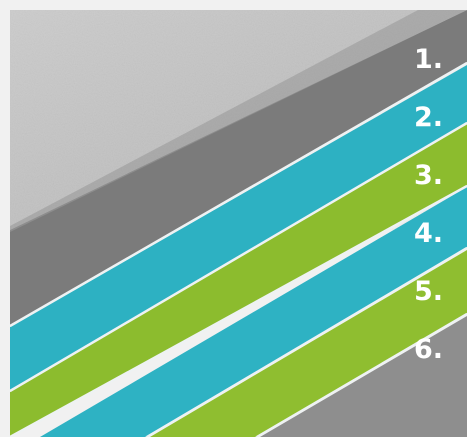 This screenshot has height=437, width=467. Describe the element at coordinates (363, 376) in the screenshot. I see `layer-6-band` at that location.